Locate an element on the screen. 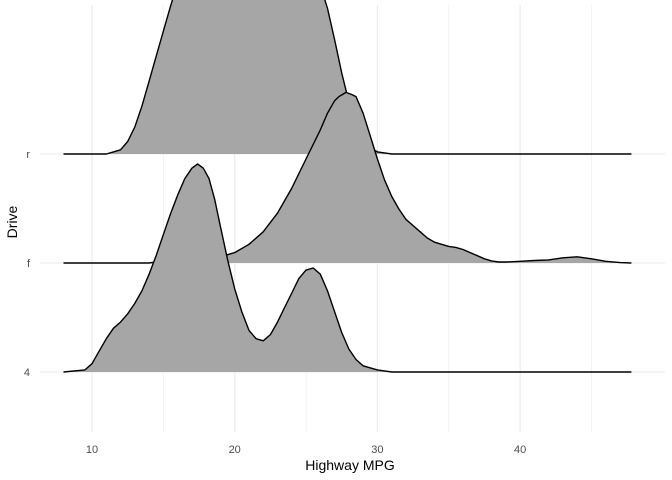 Image resolution: width=672 pixels, height=480 pixels. x-tick-label: 10 is located at coordinates (92, 450).